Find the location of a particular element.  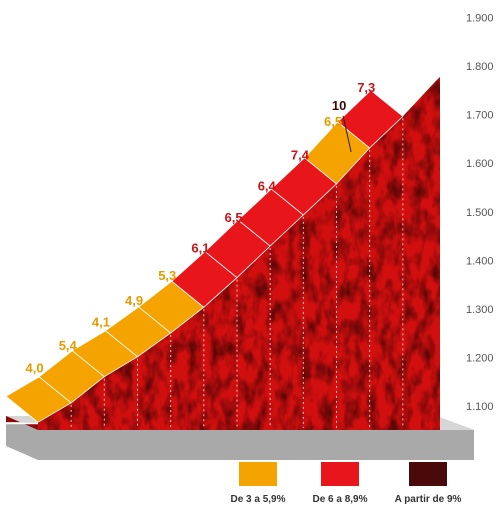

legend-item-dark: A partir de 9% is located at coordinates (428, 484).